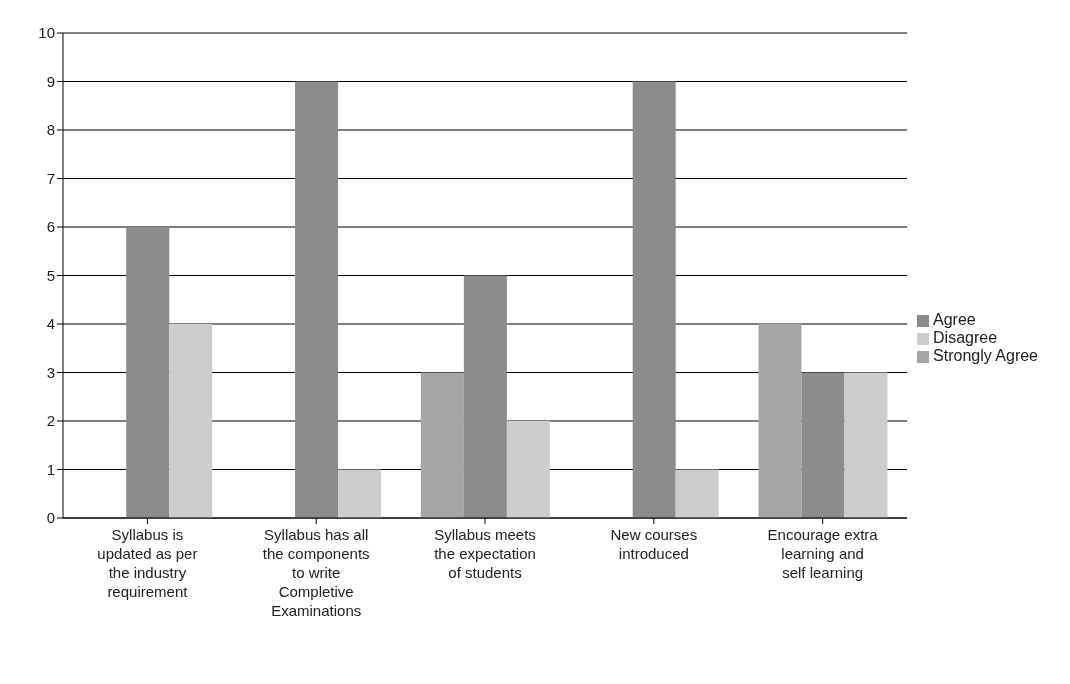 Image resolution: width=1070 pixels, height=684 pixels. I want to click on legend-label: Strongly Agree, so click(985, 355).